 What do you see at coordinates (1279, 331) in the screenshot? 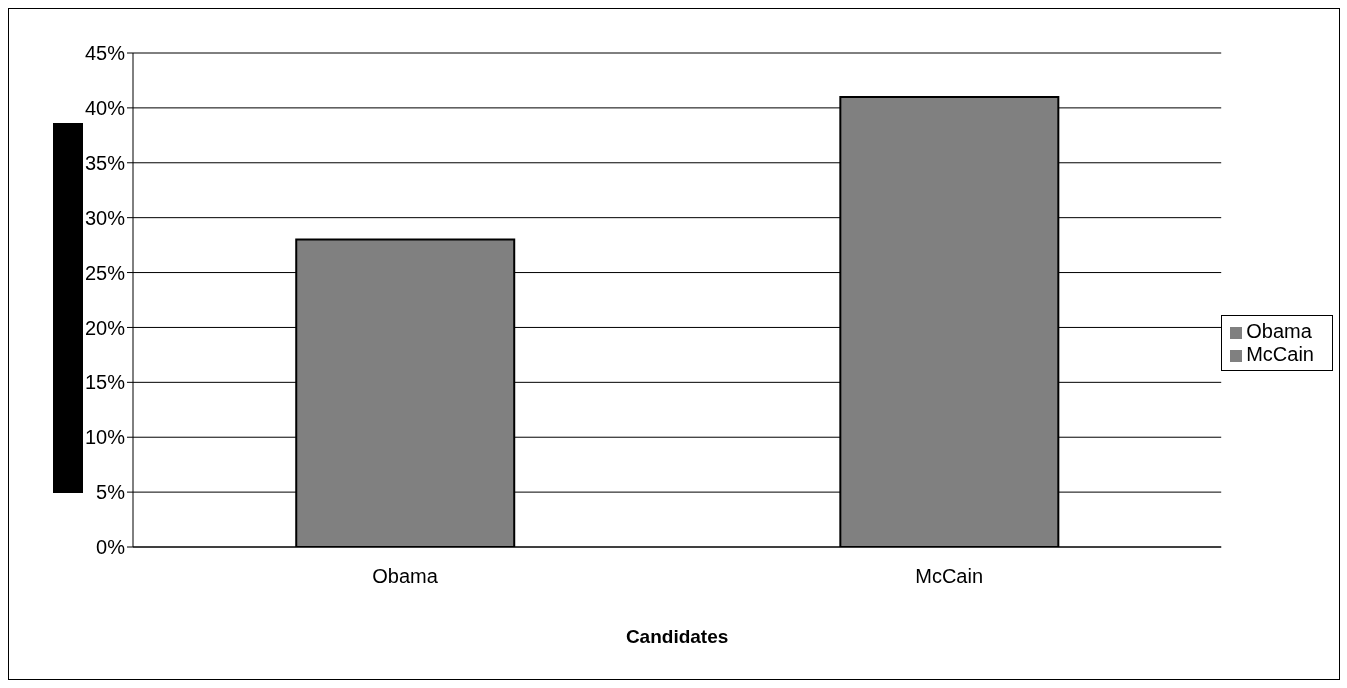
I see `legend-label: Obama` at bounding box center [1279, 331].